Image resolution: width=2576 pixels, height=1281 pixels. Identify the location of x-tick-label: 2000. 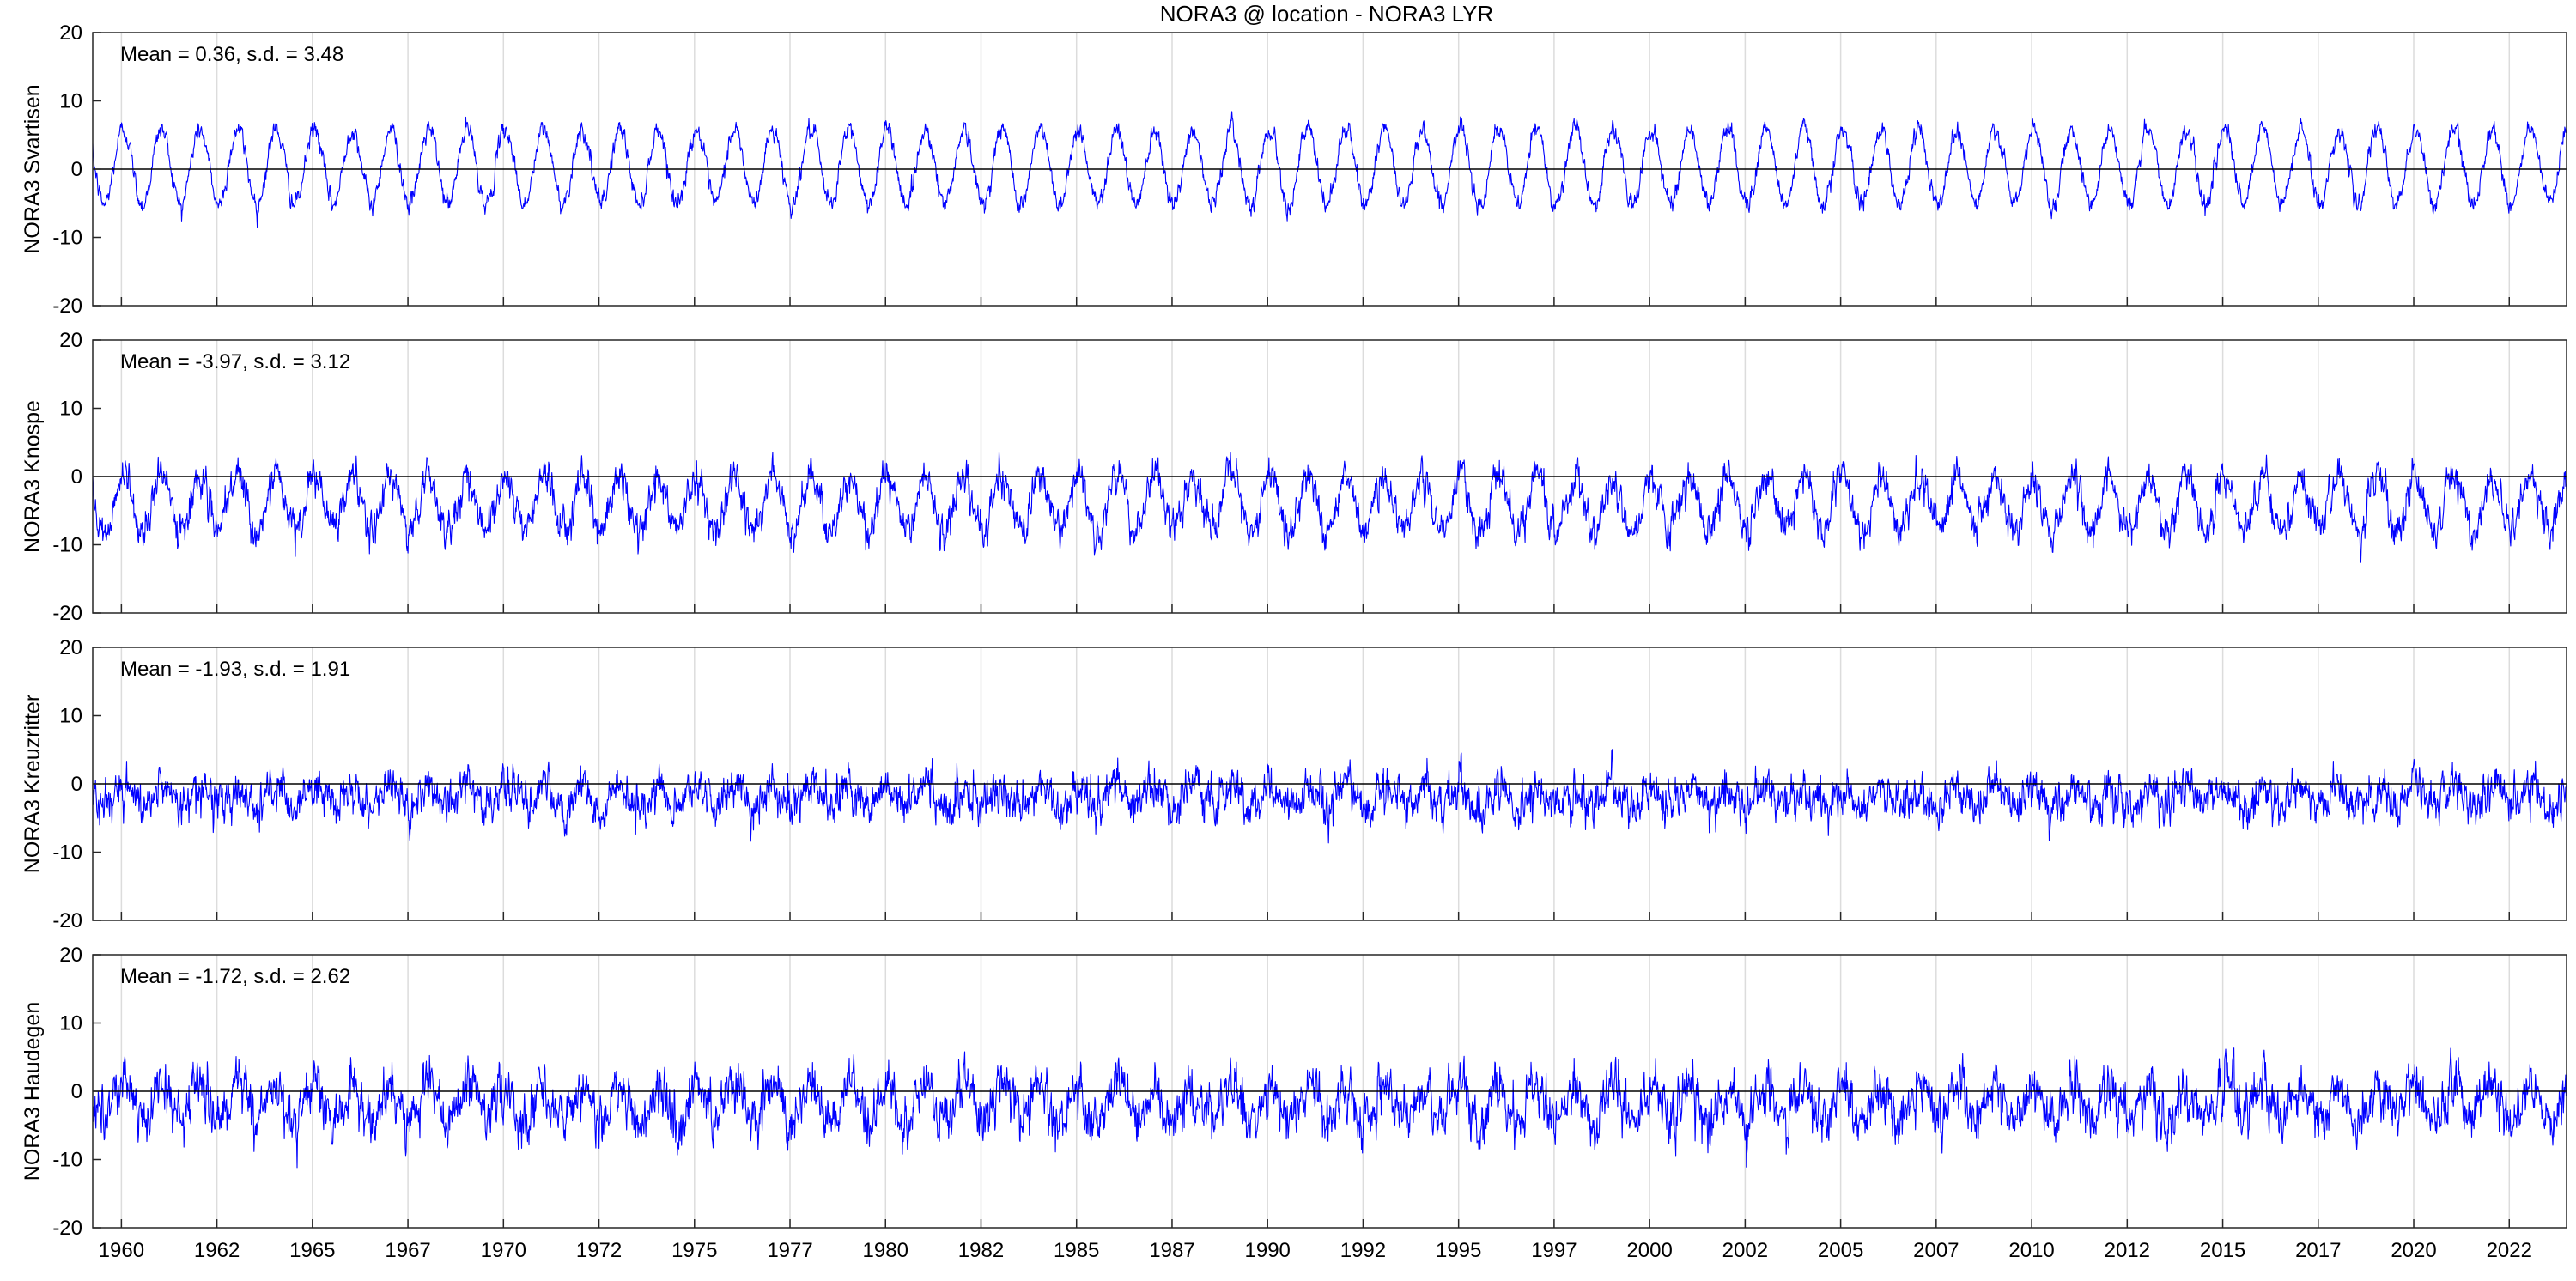
(1649, 1250).